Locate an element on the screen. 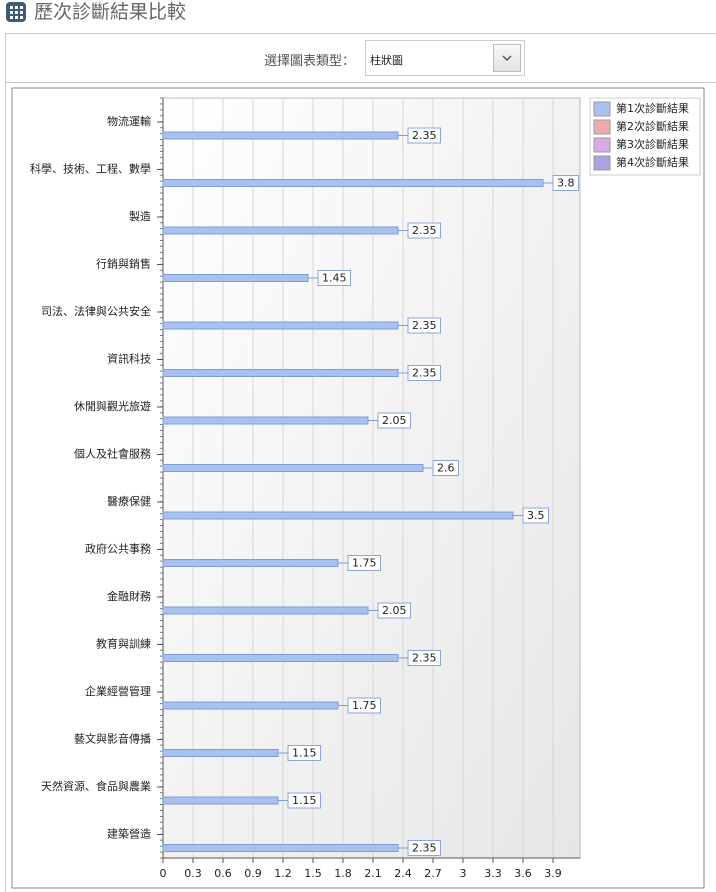 Image resolution: width=716 pixels, height=892 pixels. legend-label: 第4次診斷結果 is located at coordinates (652, 162).